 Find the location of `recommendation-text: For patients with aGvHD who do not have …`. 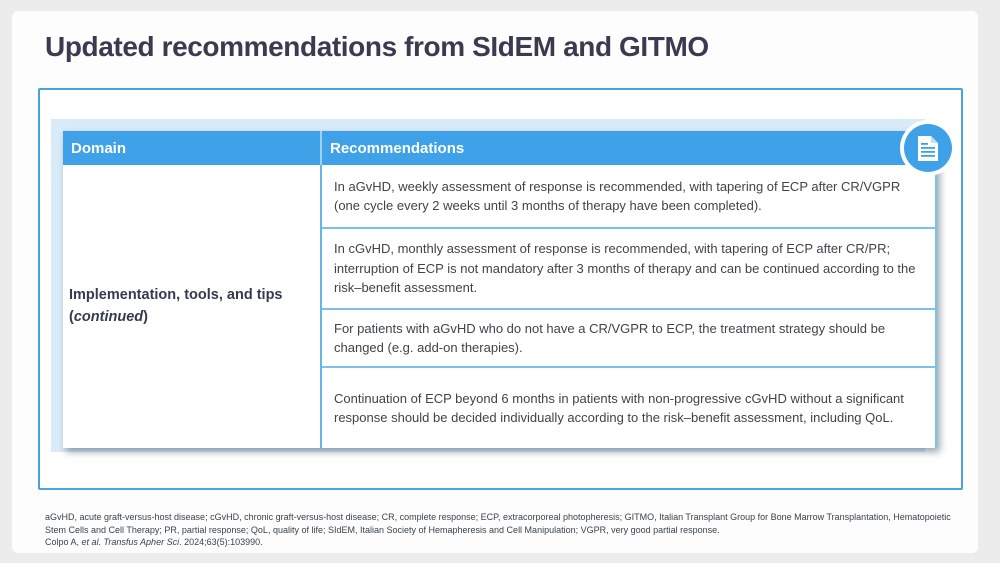

recommendation-text: For patients with aGvHD who do not have … is located at coordinates (610, 338).